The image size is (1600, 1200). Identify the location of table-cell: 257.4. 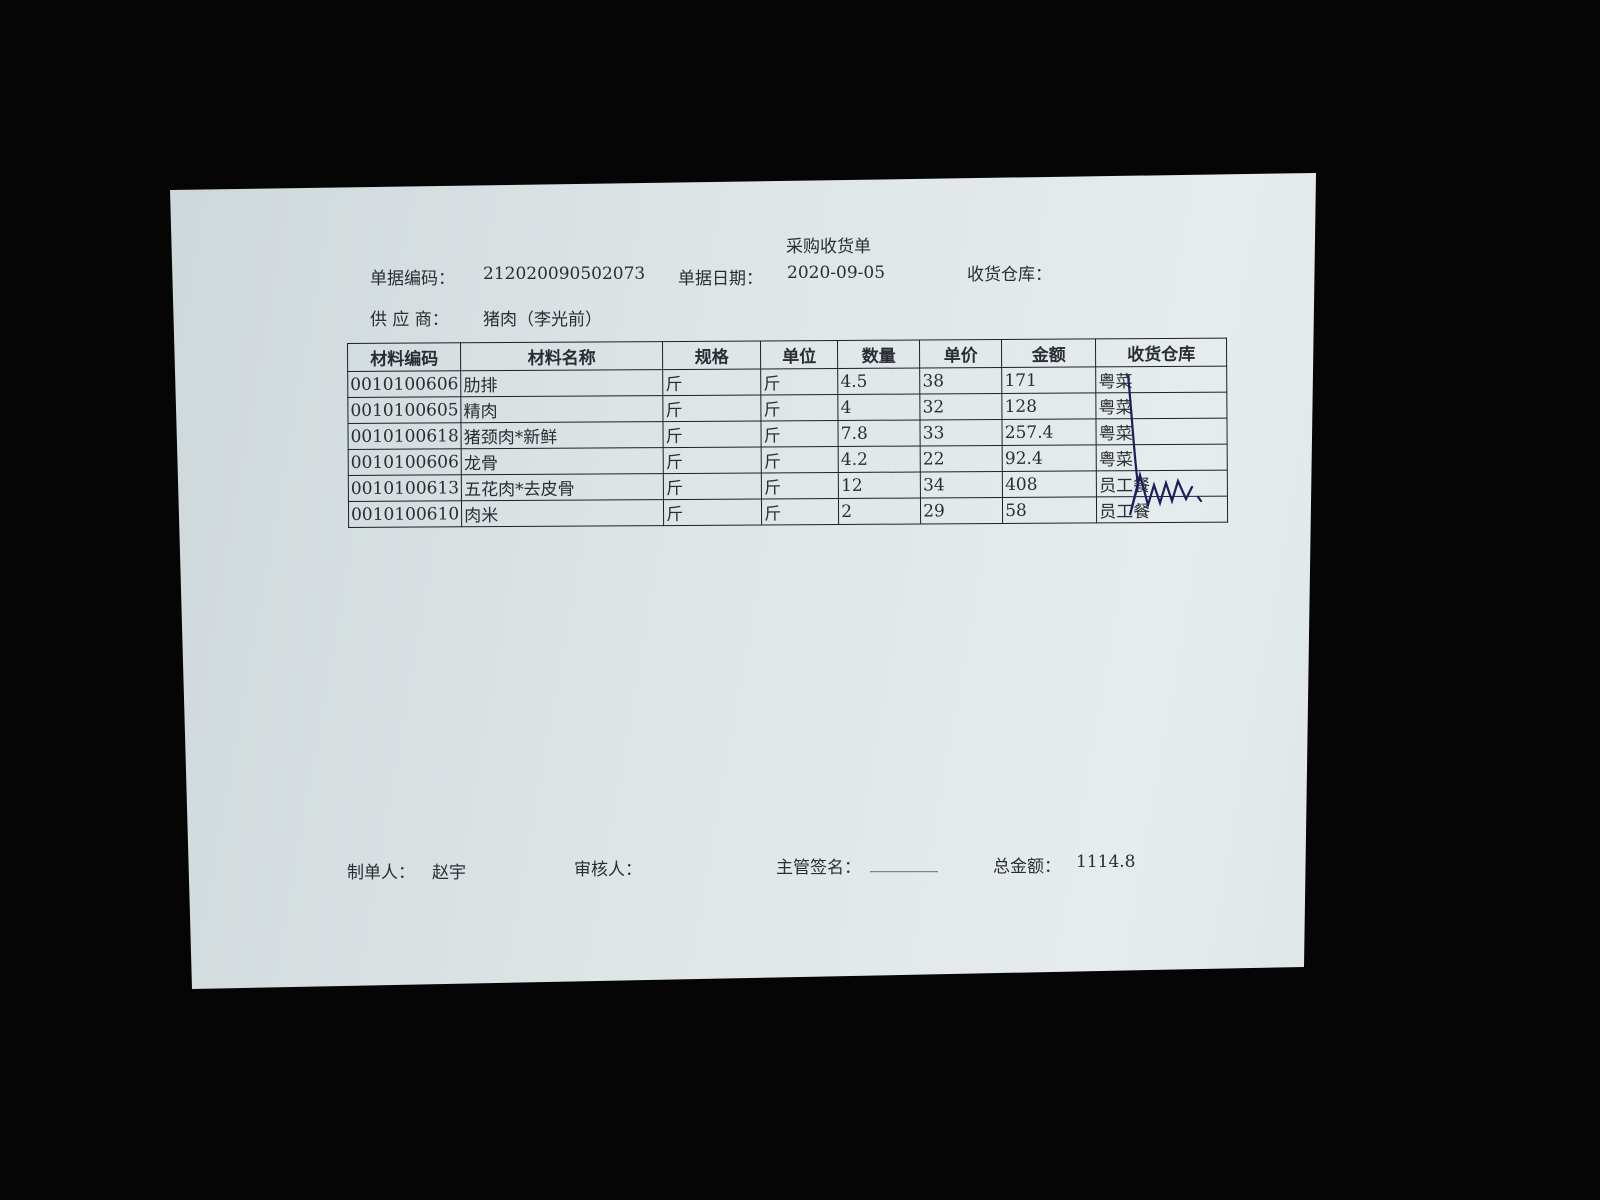
(1049, 432).